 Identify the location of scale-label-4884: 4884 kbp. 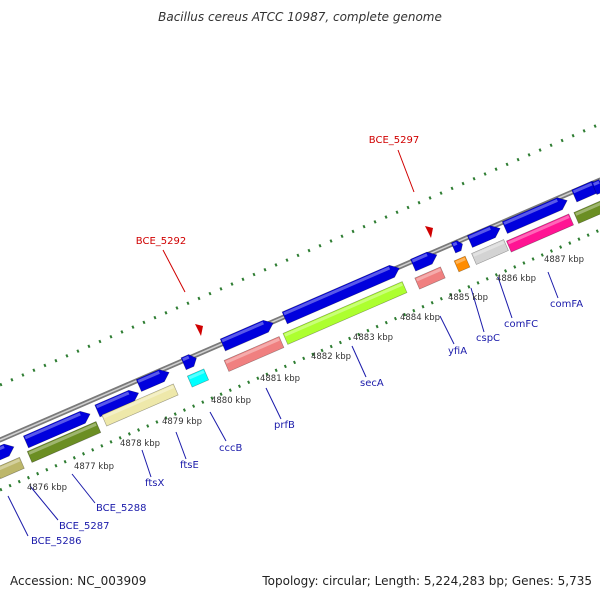
(420, 318).